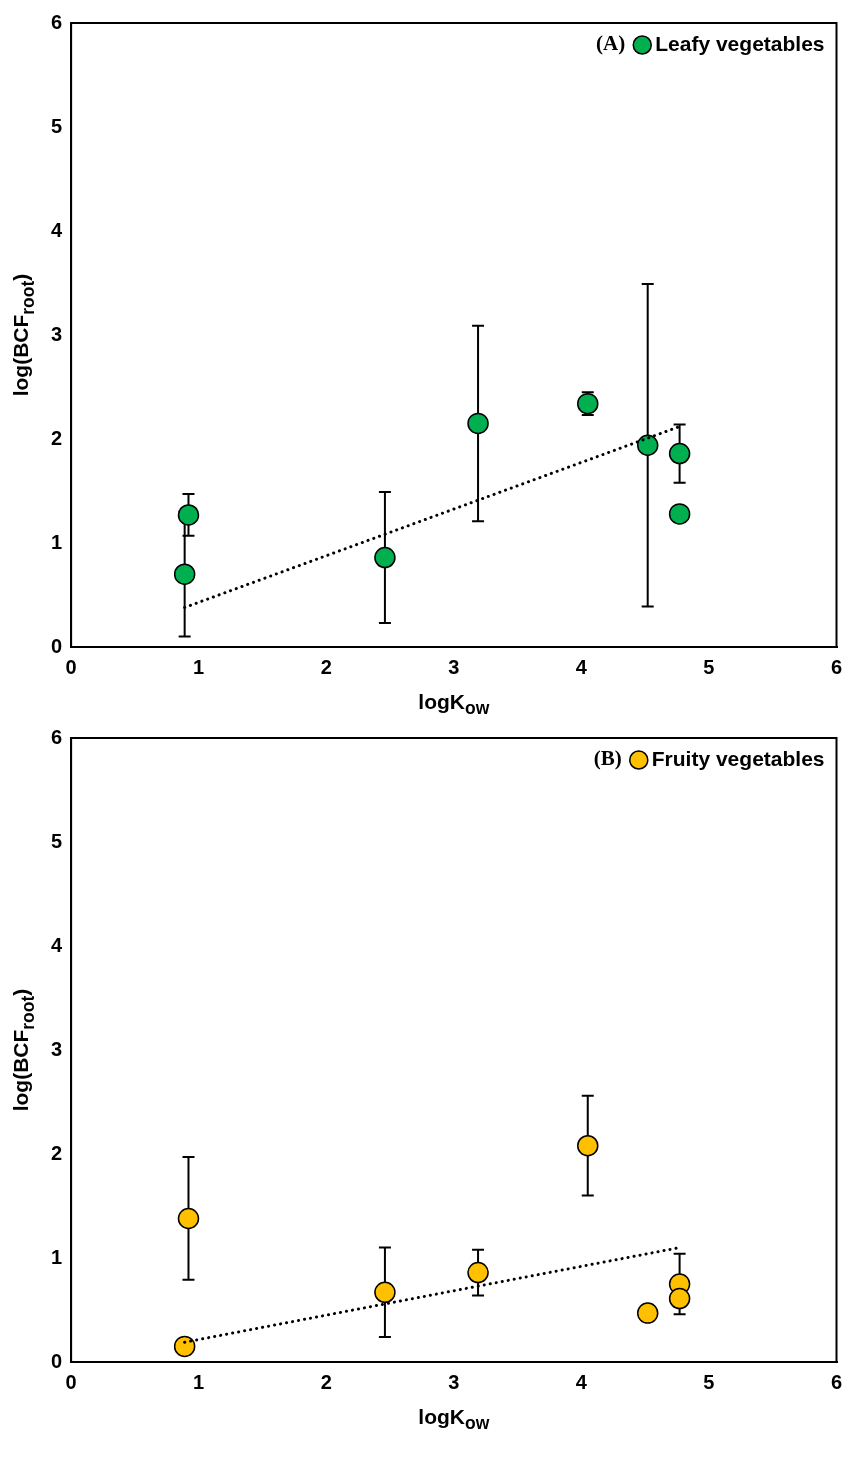  Describe the element at coordinates (740, 43) in the screenshot. I see `legend-label: Leafy vegetables` at that location.